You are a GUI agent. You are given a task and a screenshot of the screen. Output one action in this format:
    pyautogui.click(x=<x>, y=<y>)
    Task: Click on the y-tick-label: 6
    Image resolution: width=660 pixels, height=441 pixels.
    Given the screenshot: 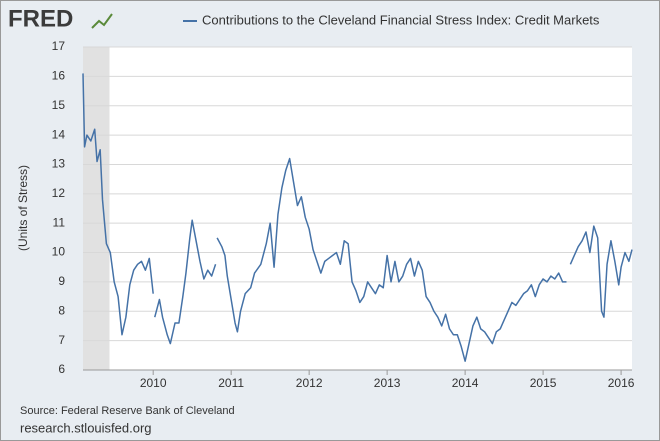 What is the action you would take?
    pyautogui.click(x=61, y=369)
    